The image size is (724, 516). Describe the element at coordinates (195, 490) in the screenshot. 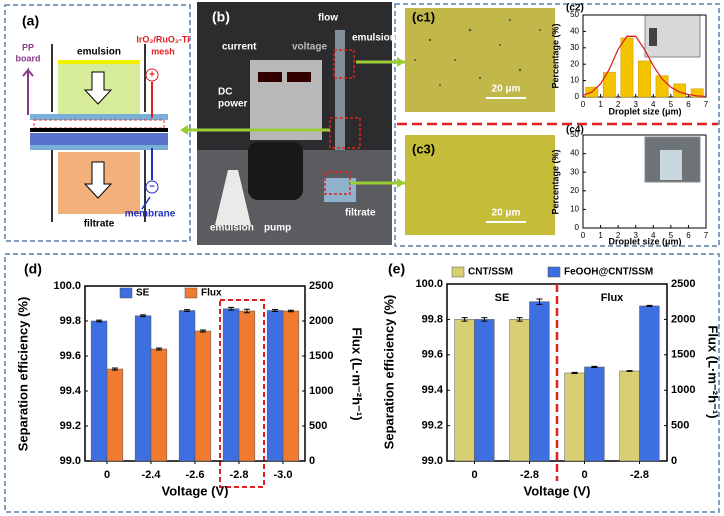

I see `x-axis-label: Voltage (V)` at that location.